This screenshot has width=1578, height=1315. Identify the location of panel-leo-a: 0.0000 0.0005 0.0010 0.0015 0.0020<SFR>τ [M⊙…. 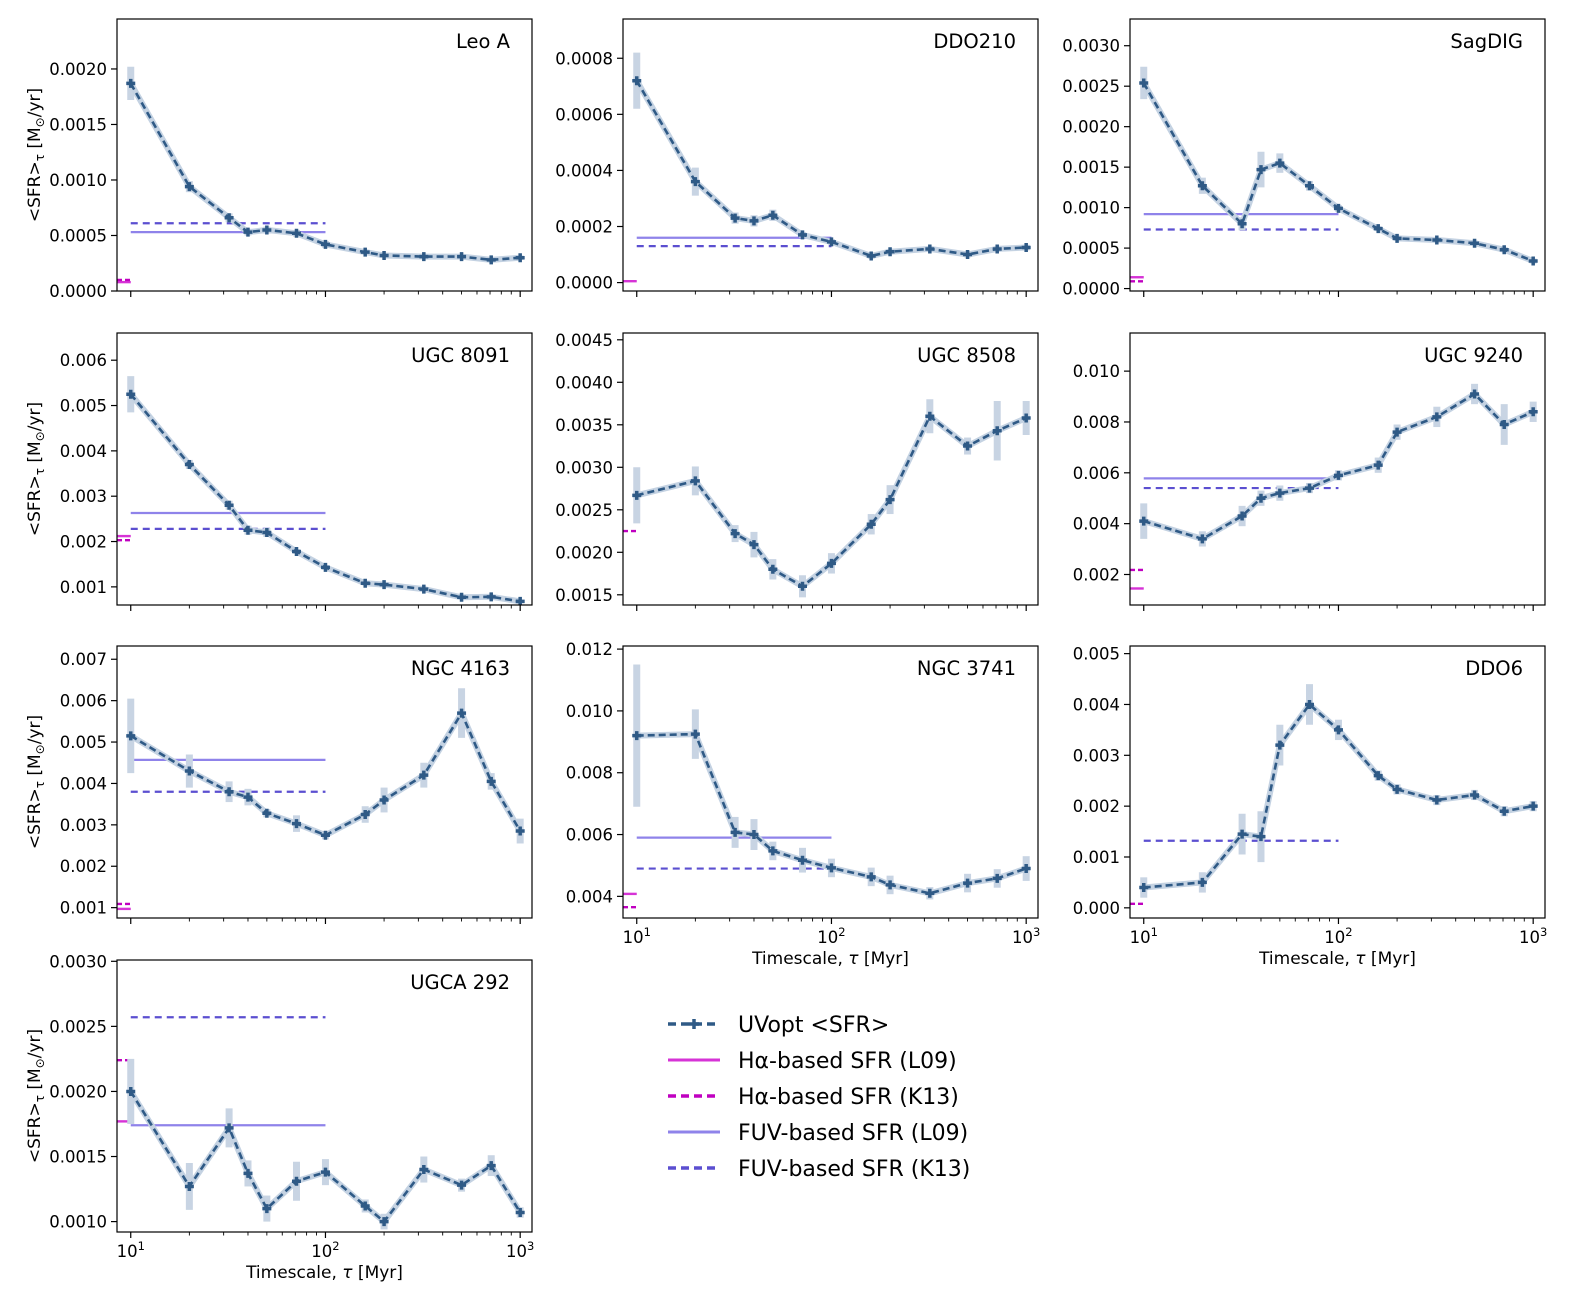
(279, 159).